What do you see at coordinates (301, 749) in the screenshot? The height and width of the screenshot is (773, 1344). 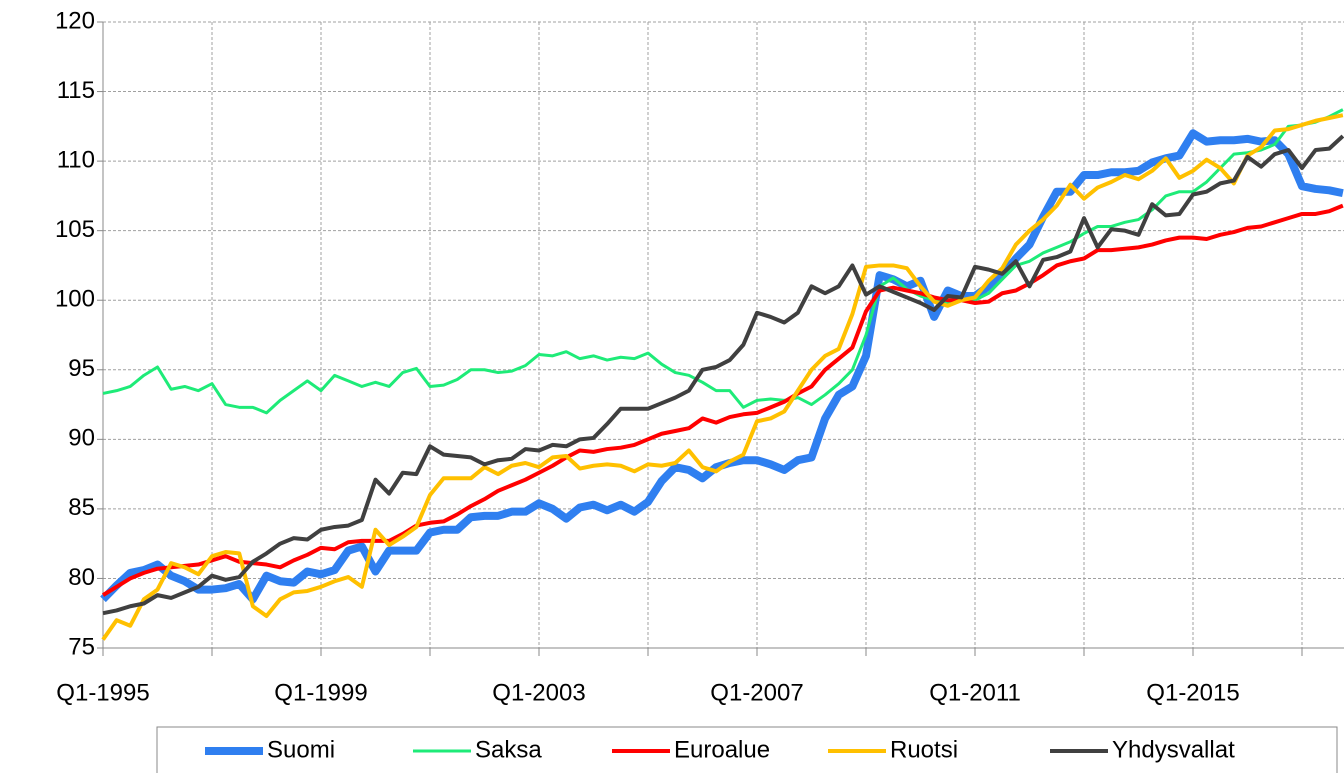 I see `legend-label: Suomi` at bounding box center [301, 749].